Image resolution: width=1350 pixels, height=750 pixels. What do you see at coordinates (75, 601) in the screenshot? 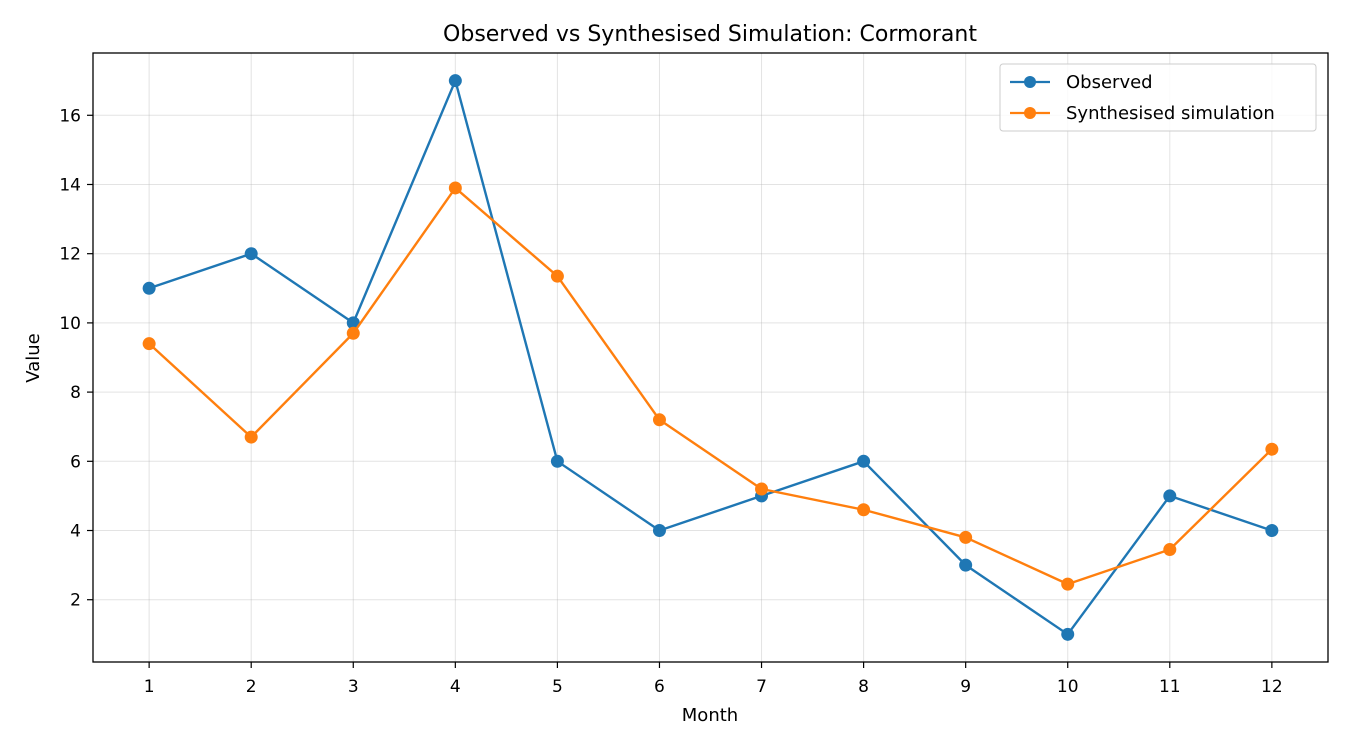
I see `y-tick-label: 2` at bounding box center [75, 601].